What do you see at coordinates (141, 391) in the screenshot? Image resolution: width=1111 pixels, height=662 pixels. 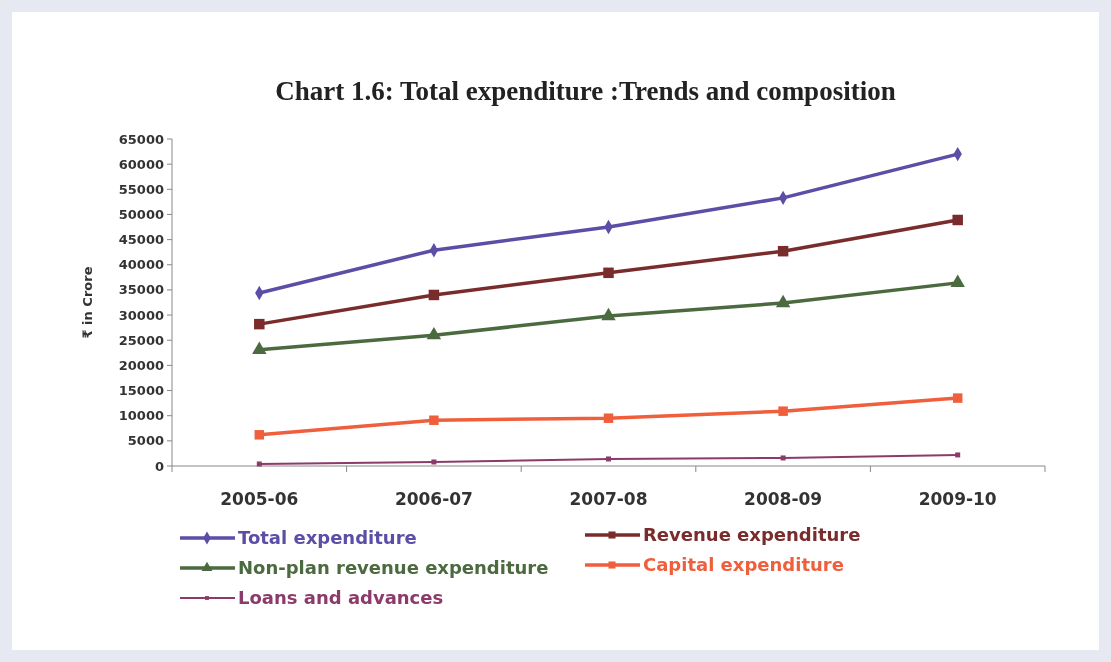 I see `y-tick-label: 15000` at bounding box center [141, 391].